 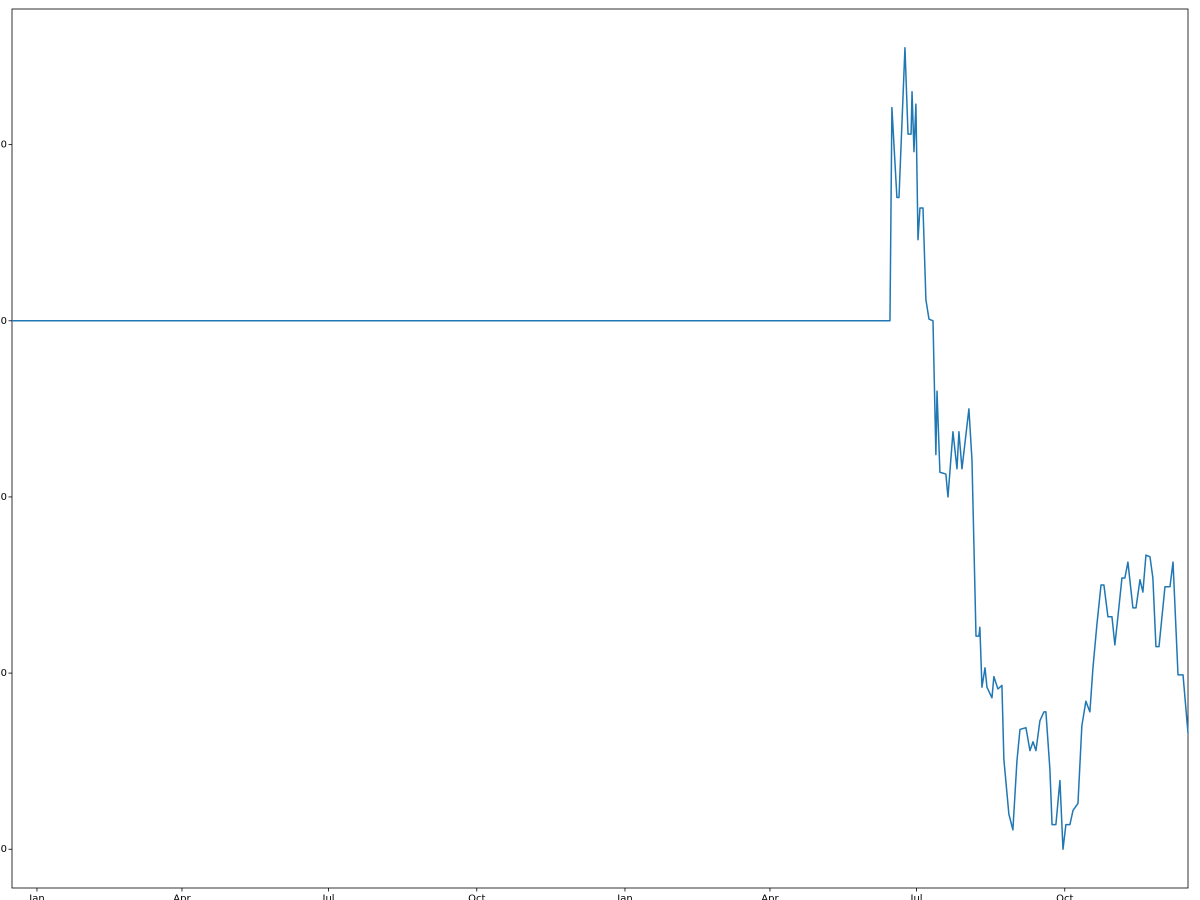 I want to click on y-tick-label: 50, so click(x=3, y=145).